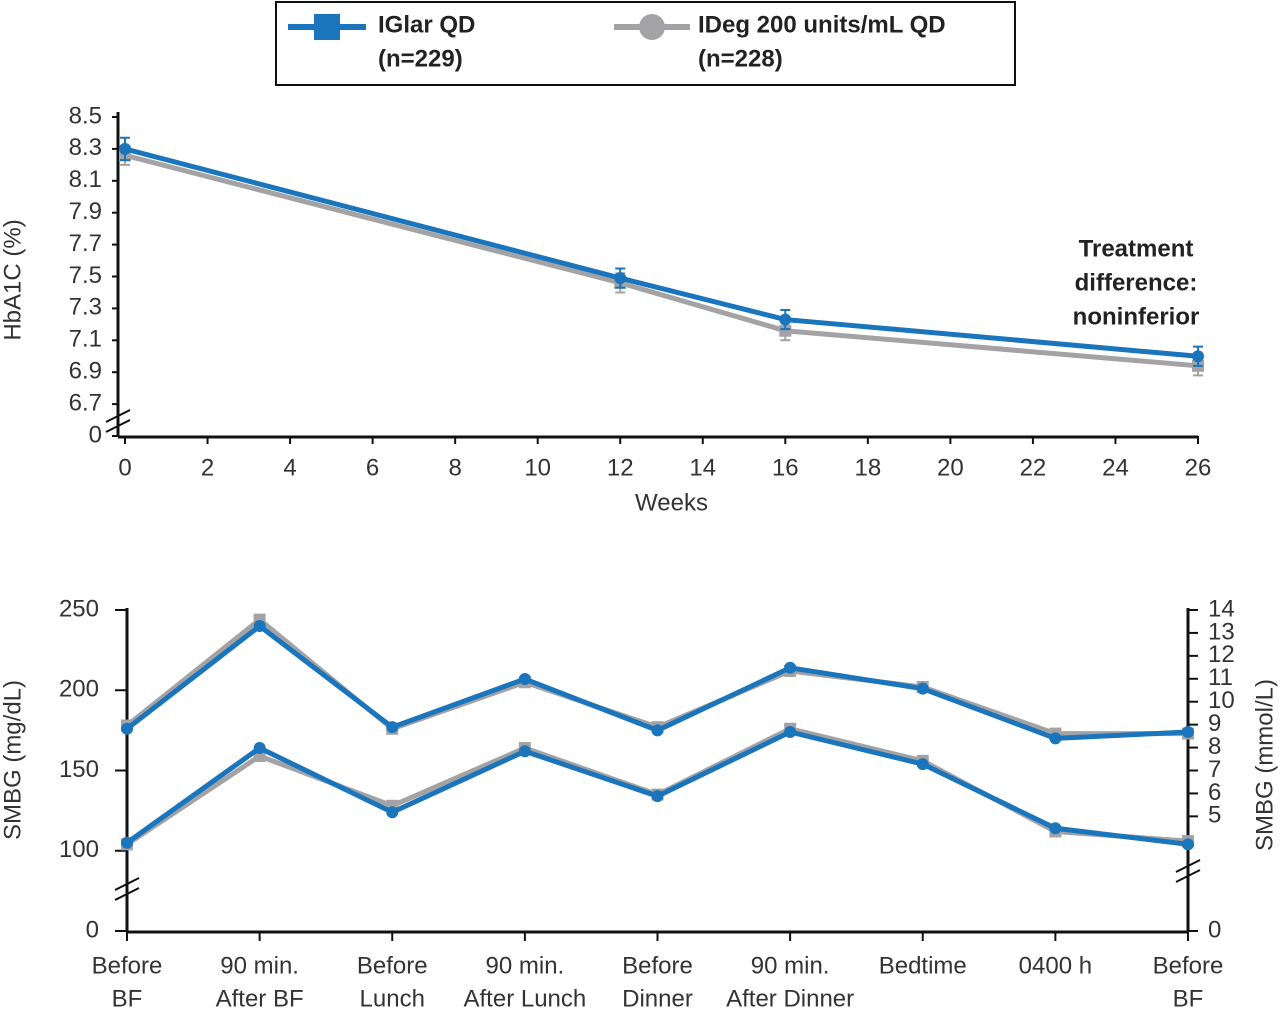  I want to click on x-tick-label: 18, so click(867, 467).